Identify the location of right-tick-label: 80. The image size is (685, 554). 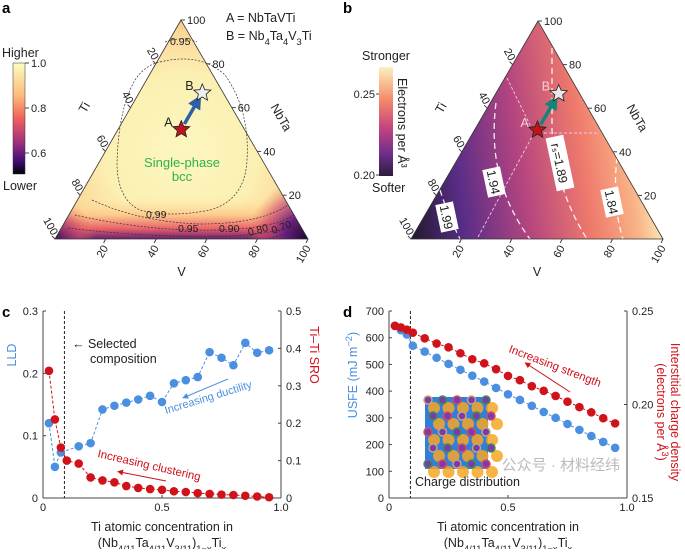
(218, 65).